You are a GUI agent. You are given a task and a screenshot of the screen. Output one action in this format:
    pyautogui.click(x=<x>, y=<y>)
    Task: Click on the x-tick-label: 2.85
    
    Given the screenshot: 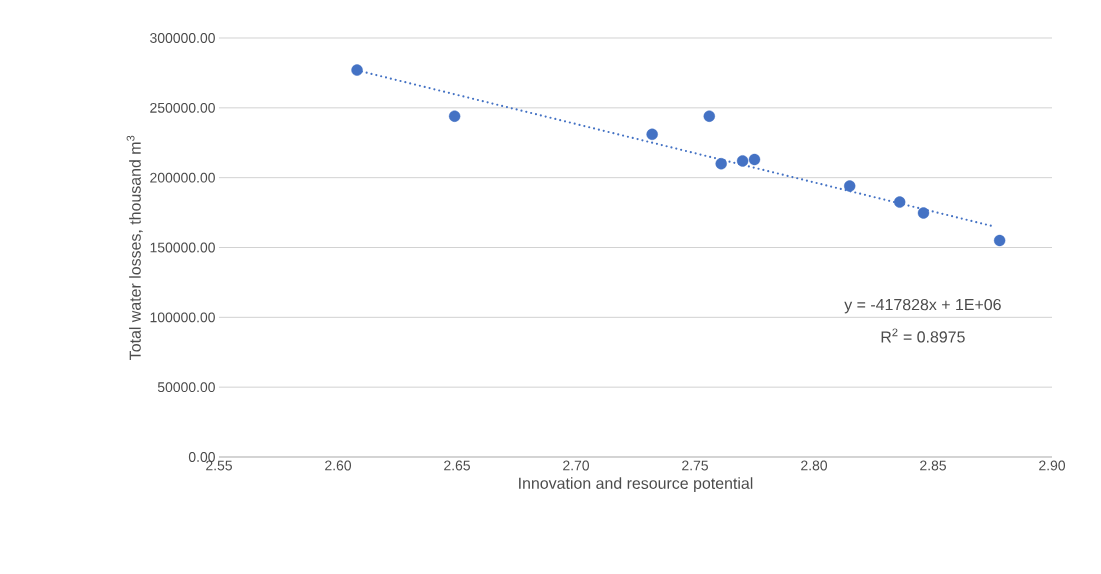 What is the action you would take?
    pyautogui.click(x=933, y=465)
    